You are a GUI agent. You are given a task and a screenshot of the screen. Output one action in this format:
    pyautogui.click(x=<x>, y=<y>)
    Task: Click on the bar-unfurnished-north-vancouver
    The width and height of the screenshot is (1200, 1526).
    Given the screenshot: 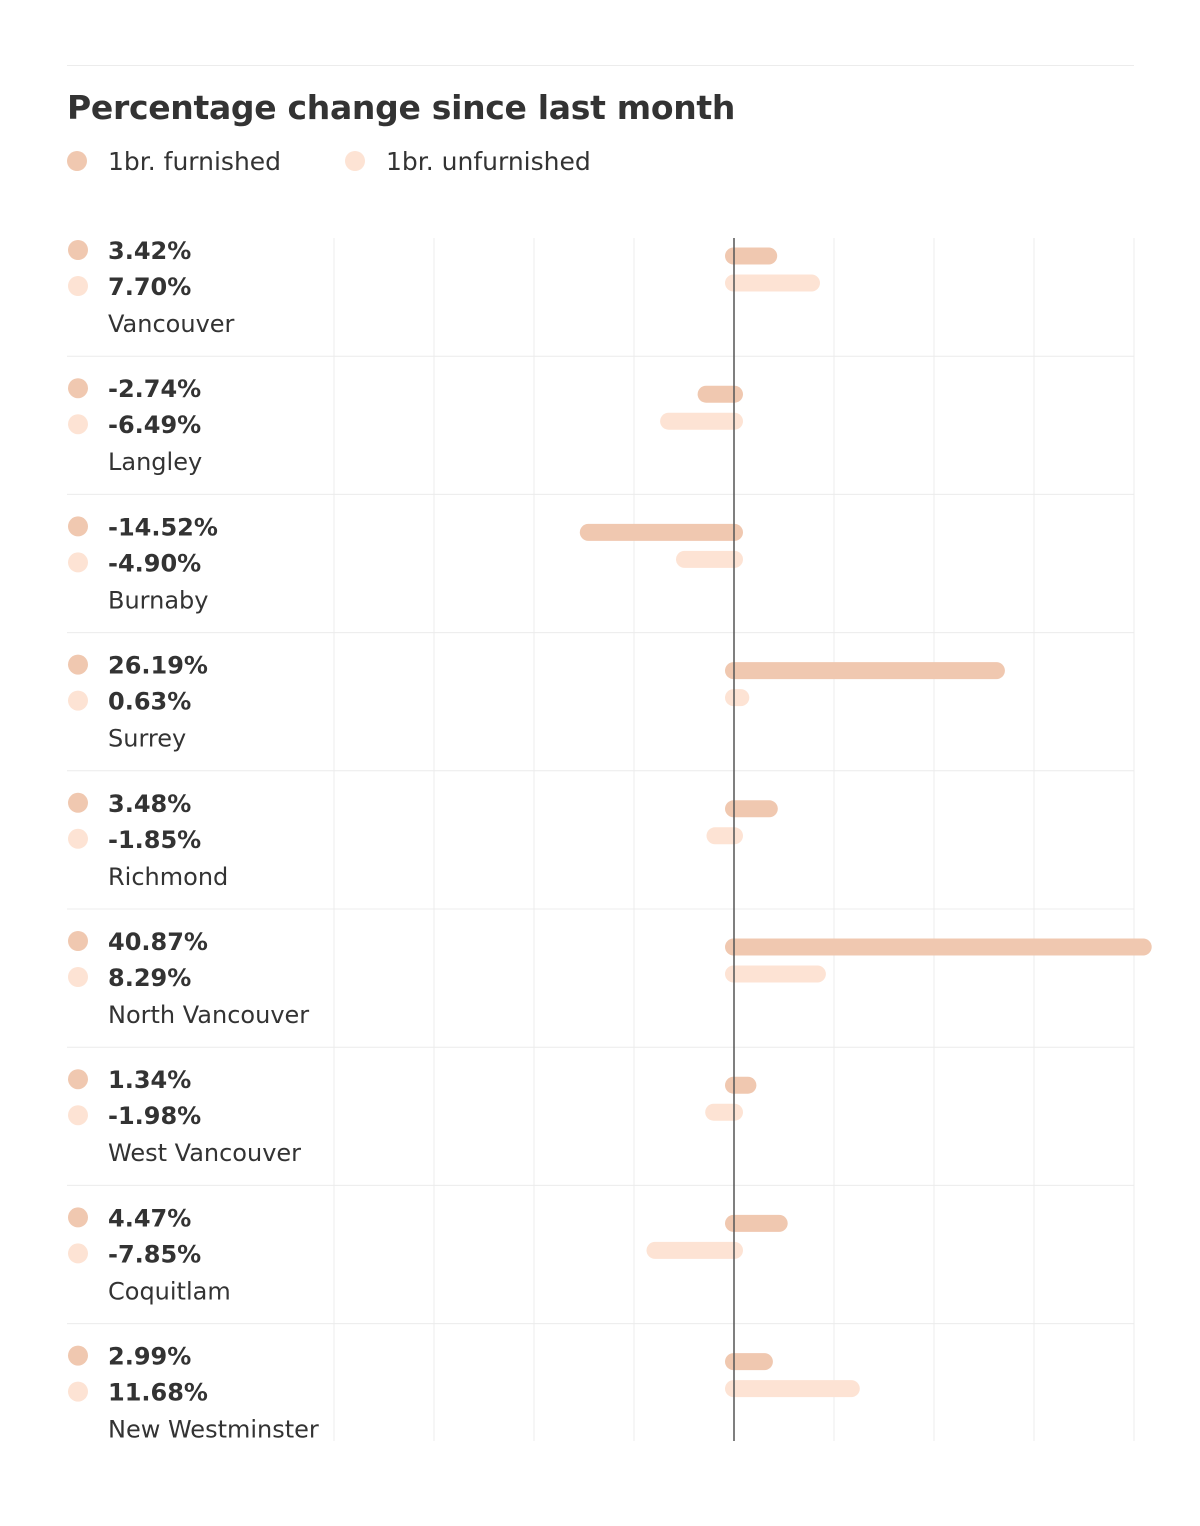 What is the action you would take?
    pyautogui.click(x=775, y=974)
    